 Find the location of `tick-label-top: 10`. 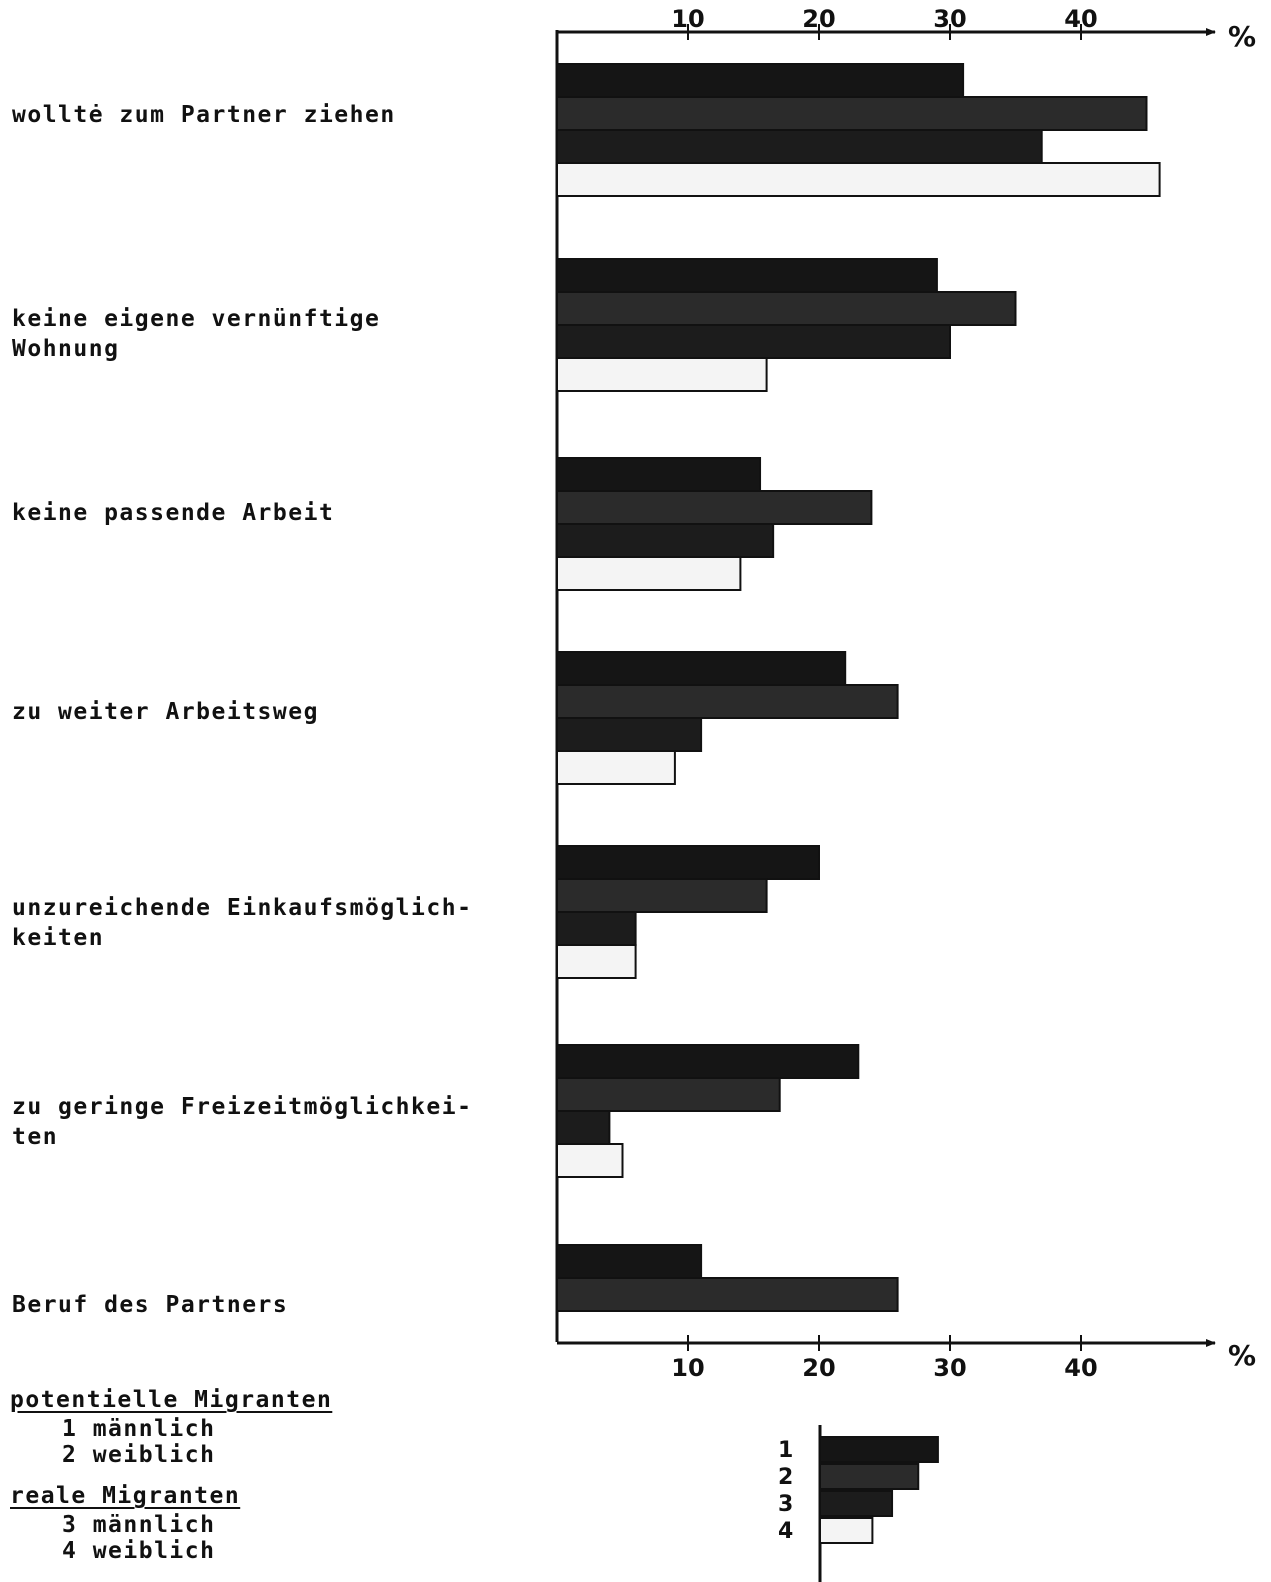

tick-label-top: 10 is located at coordinates (687, 19).